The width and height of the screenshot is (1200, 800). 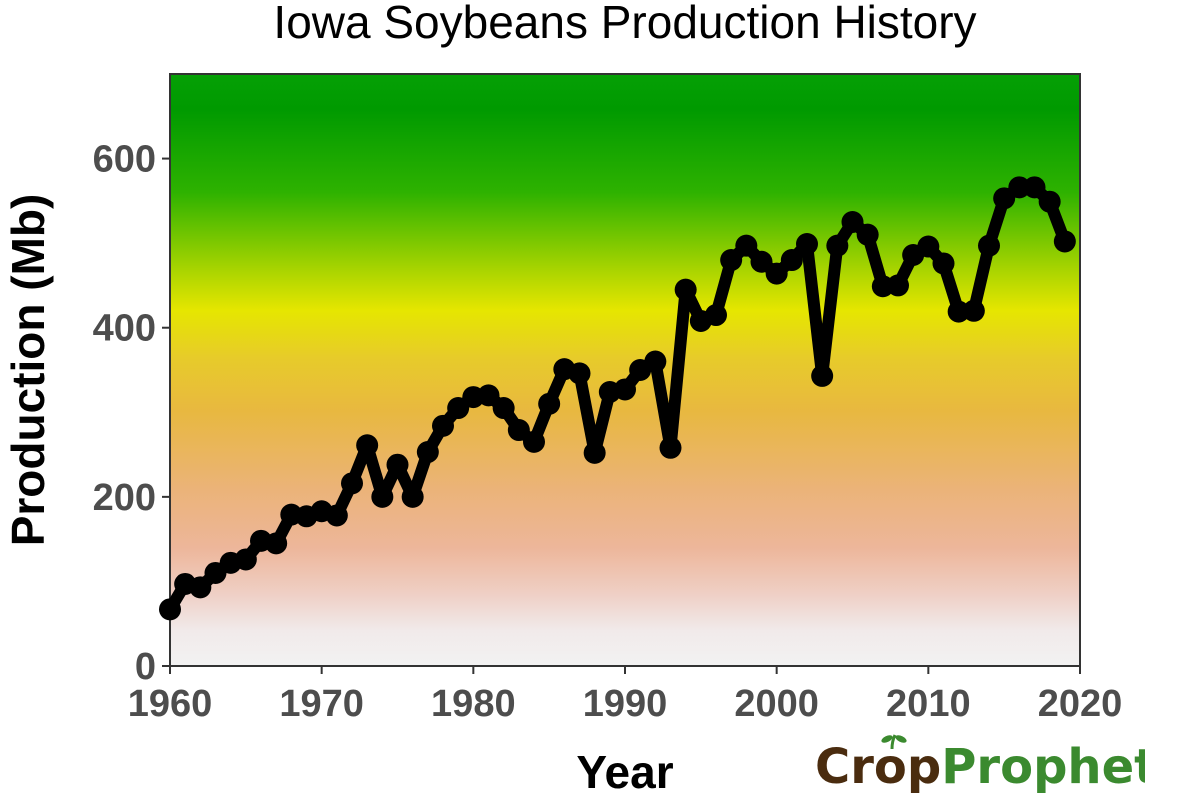 What do you see at coordinates (731, 260) in the screenshot?
I see `data-point-1997` at bounding box center [731, 260].